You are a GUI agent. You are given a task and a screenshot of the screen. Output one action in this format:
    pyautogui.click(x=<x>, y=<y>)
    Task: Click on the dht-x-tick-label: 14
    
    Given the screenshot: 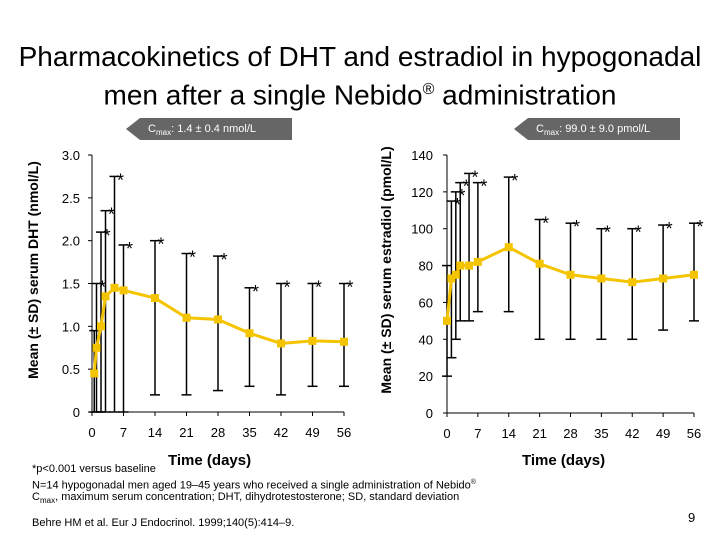 What is the action you would take?
    pyautogui.click(x=155, y=432)
    